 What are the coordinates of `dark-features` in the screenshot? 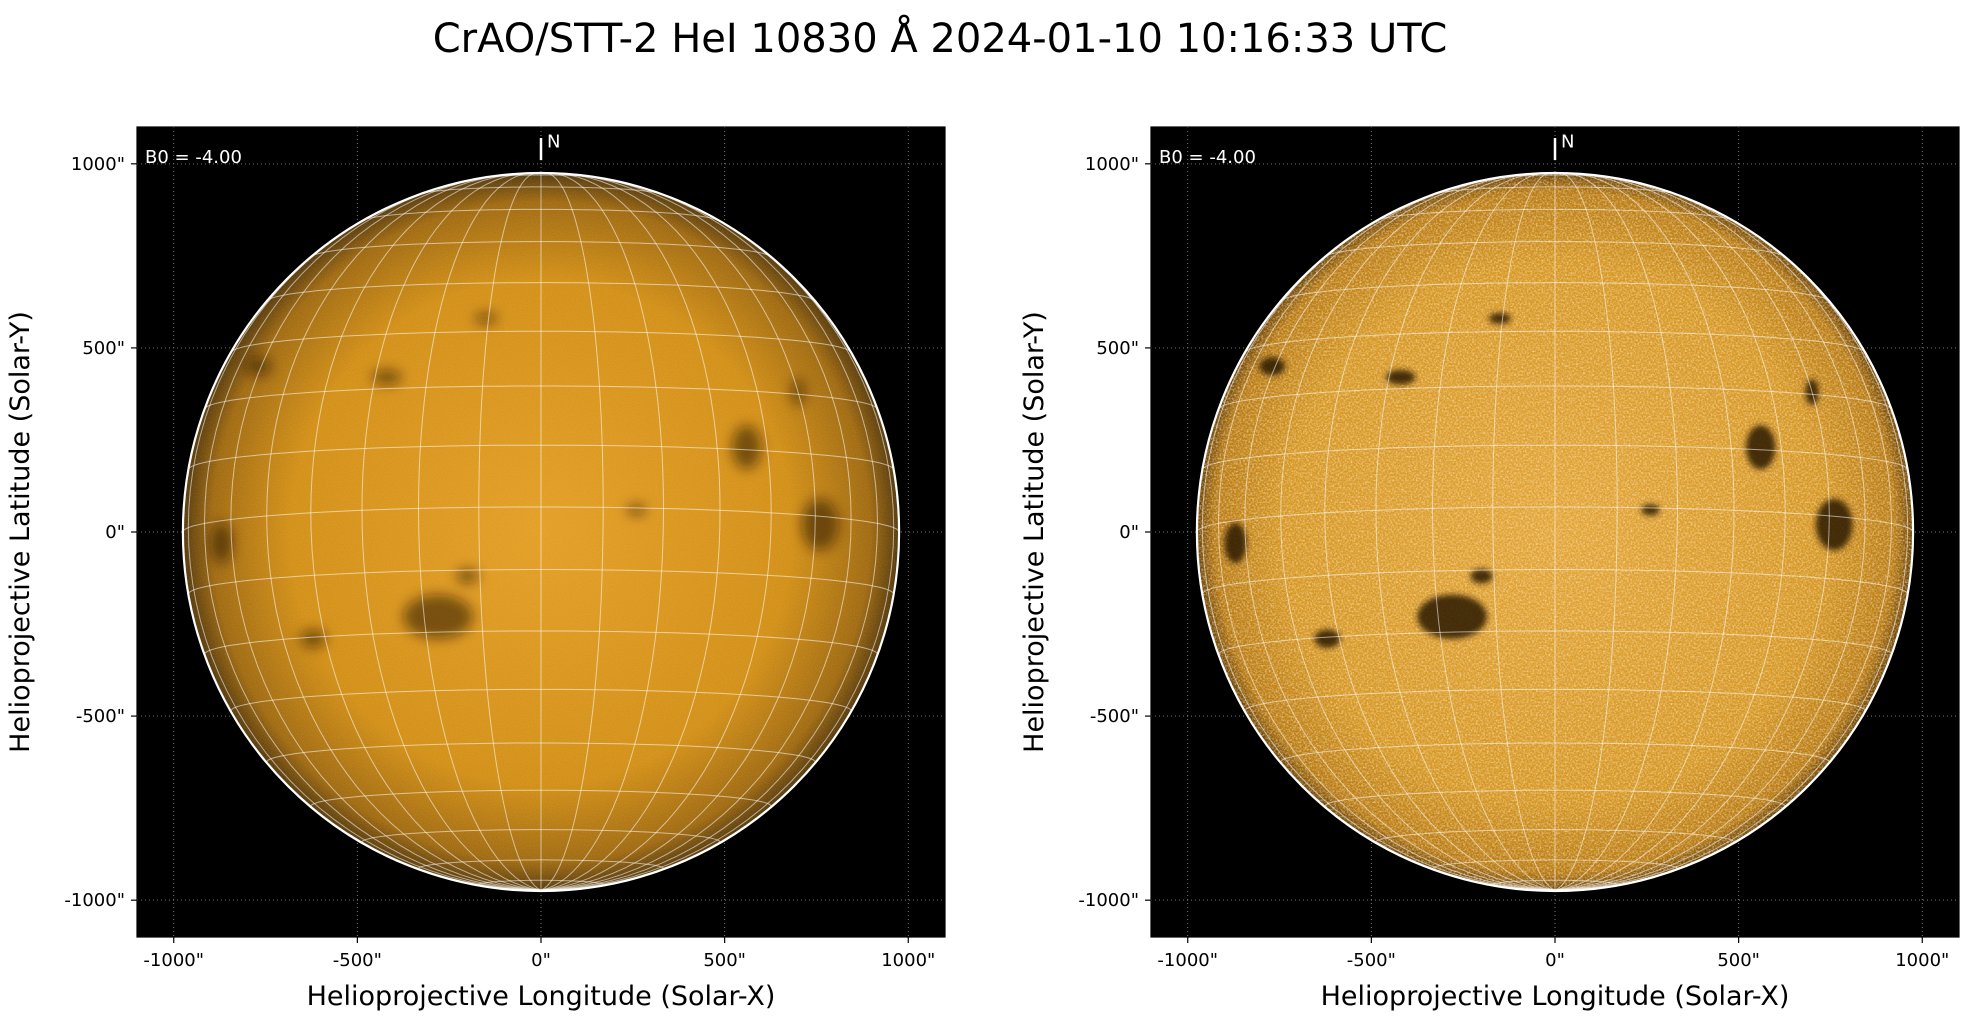 It's located at (1538, 480).